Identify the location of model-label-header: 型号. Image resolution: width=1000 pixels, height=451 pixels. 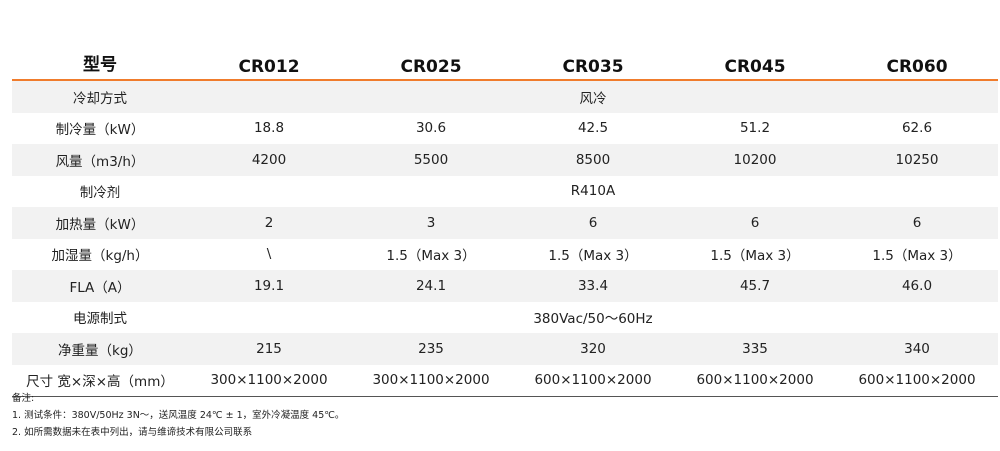
(100, 61).